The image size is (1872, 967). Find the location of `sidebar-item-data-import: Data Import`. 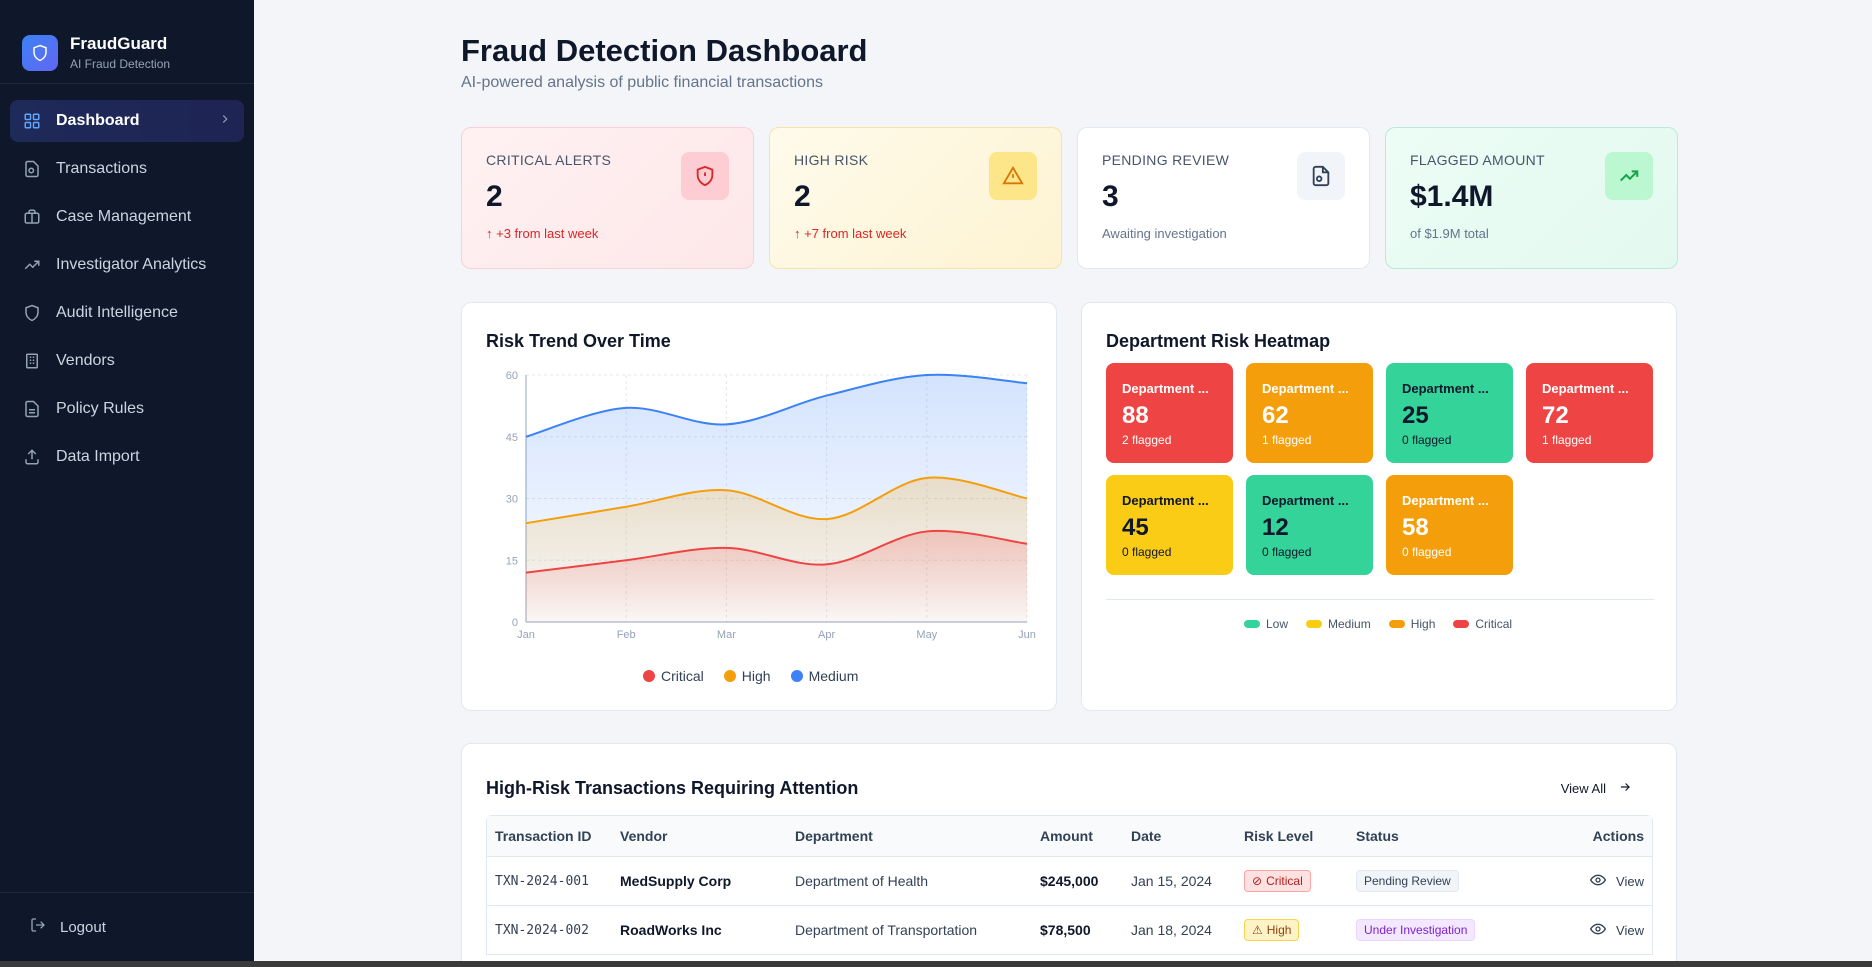

sidebar-item-data-import: Data Import is located at coordinates (127, 457).